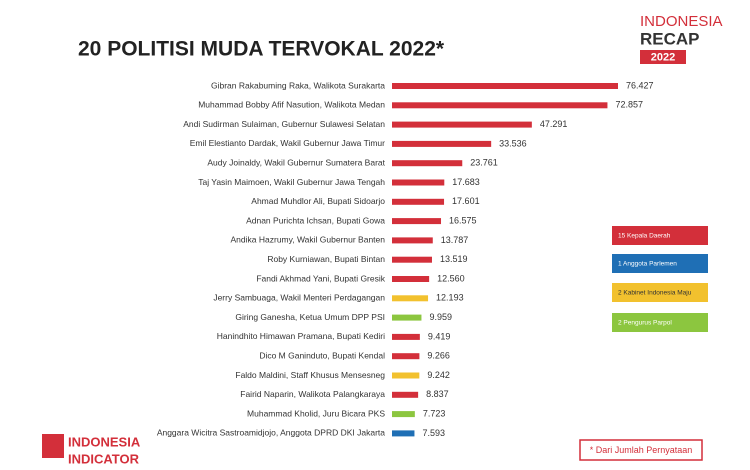 This screenshot has width=750, height=470. I want to click on footnote: * Dari Jumlah Pernyataan, so click(641, 450).